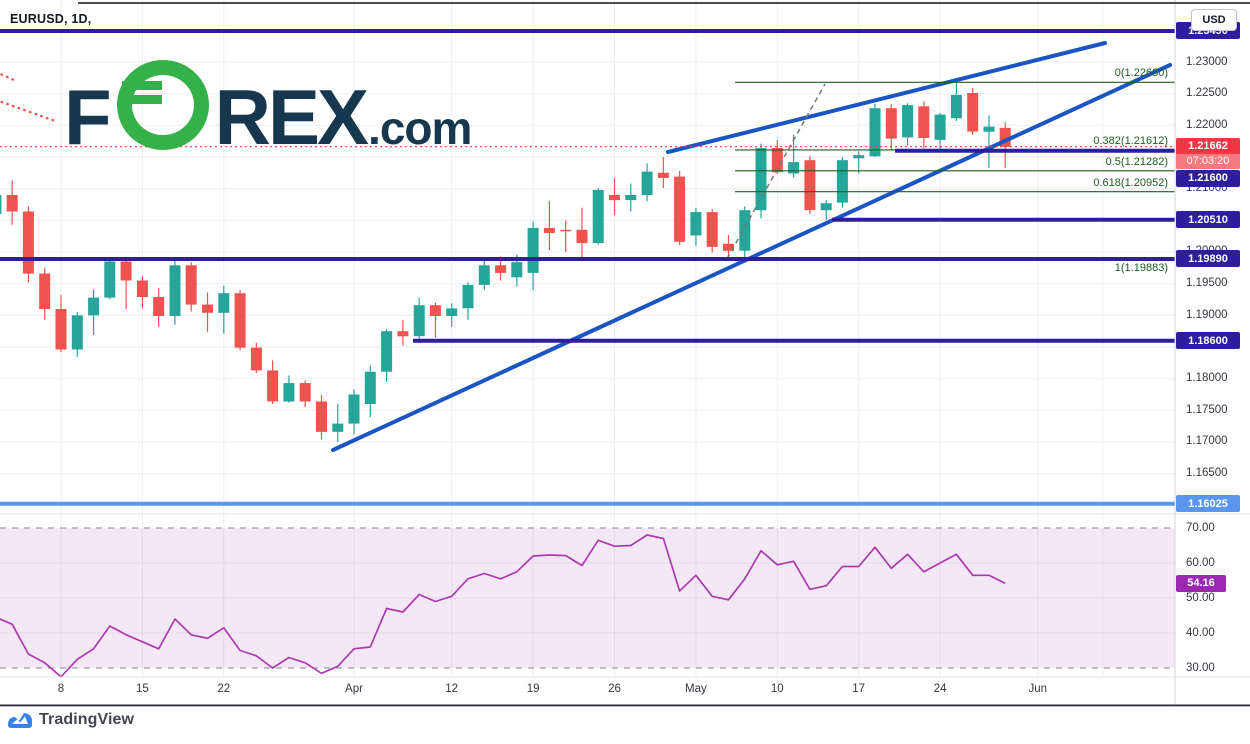 The image size is (1250, 744). I want to click on top-border-line, so click(664, 3).